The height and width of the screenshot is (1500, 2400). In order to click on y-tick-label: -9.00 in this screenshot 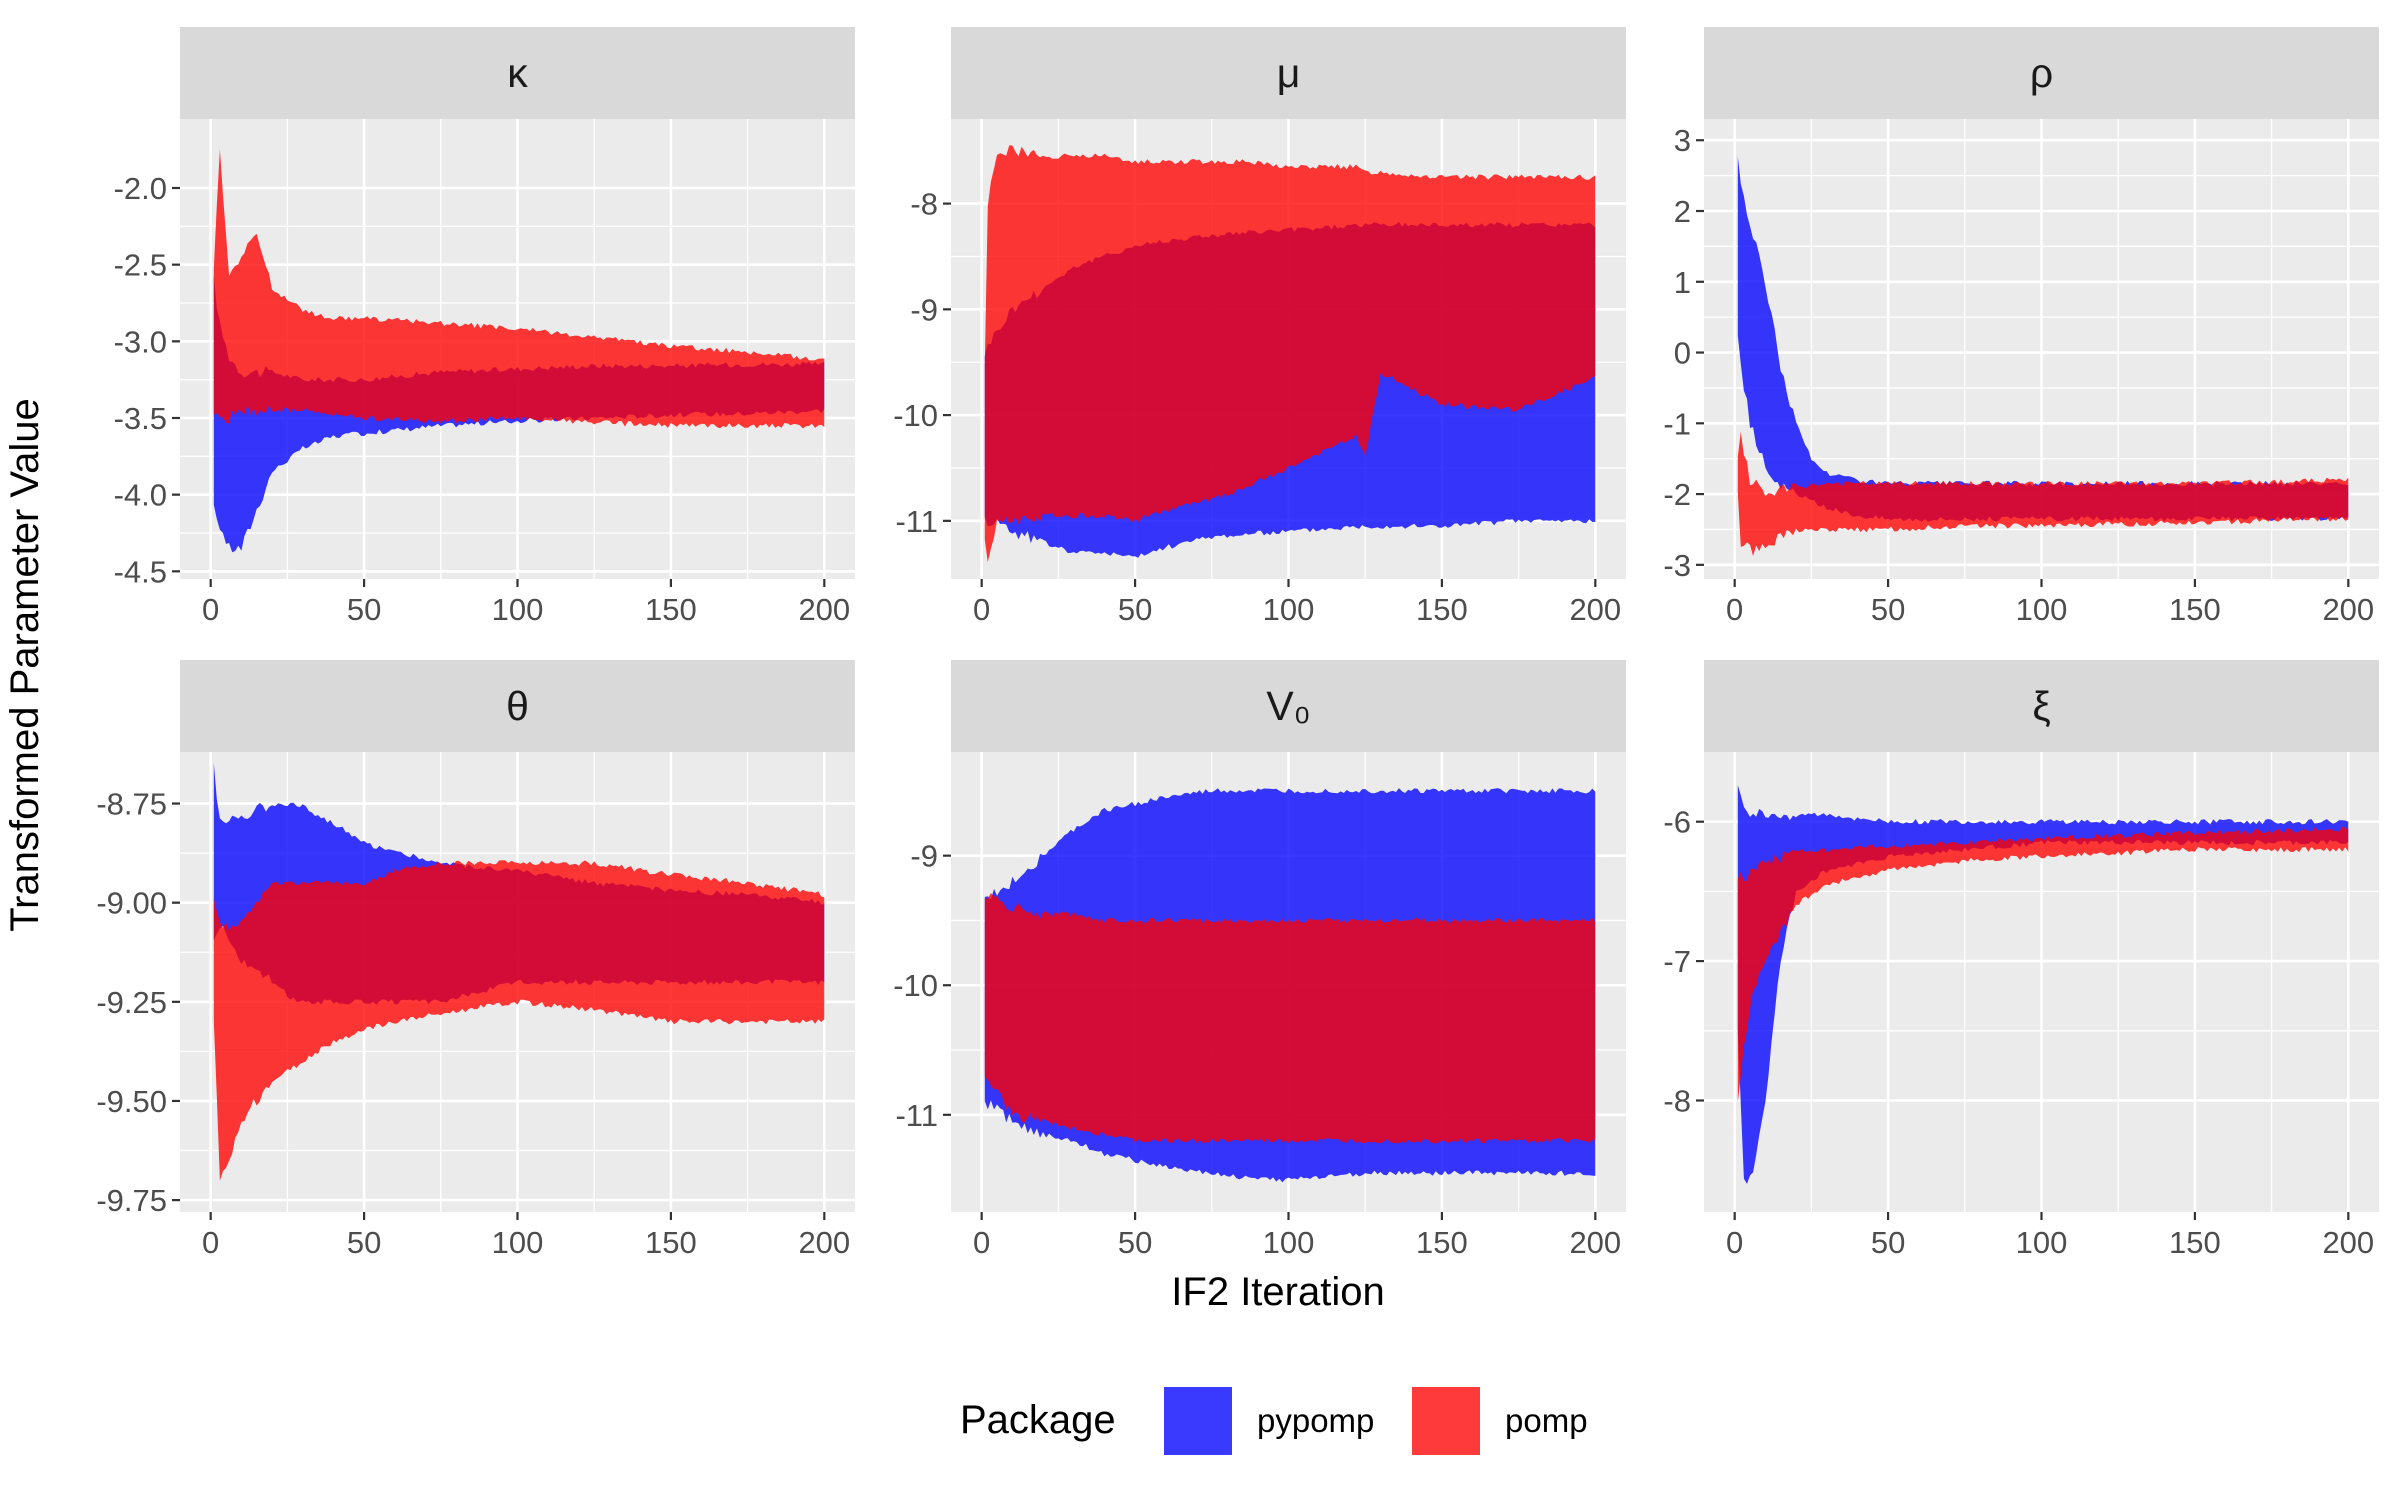, I will do `click(131, 903)`.